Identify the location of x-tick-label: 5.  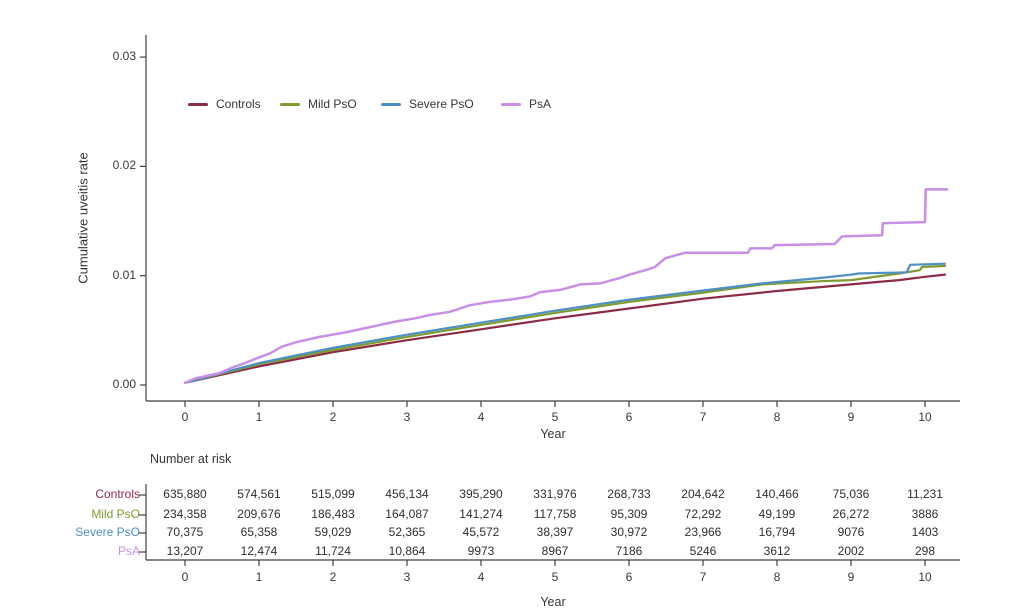
(555, 417).